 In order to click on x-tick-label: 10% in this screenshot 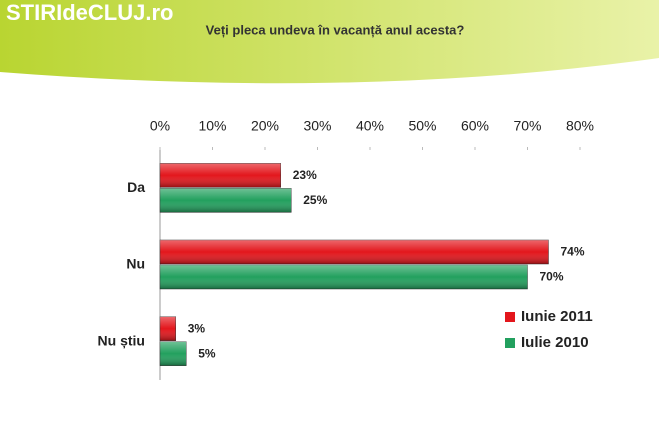, I will do `click(212, 126)`.